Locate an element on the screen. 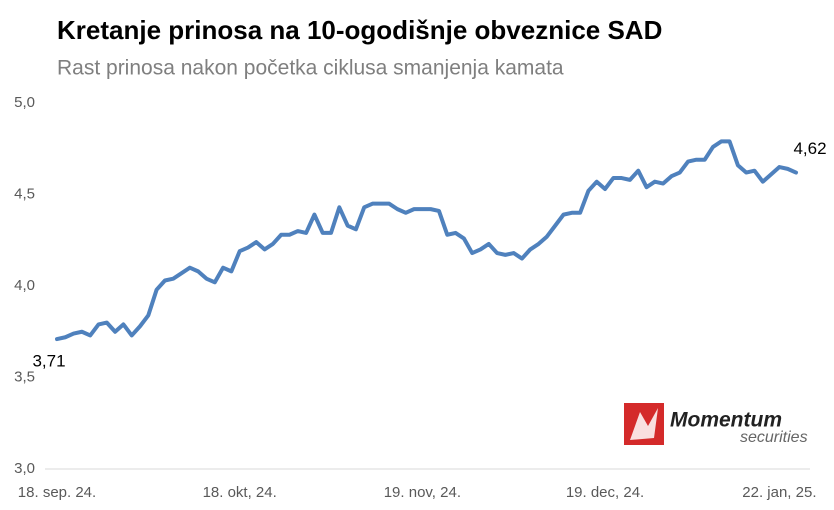  y-tick-label: 3,5 is located at coordinates (24, 376).